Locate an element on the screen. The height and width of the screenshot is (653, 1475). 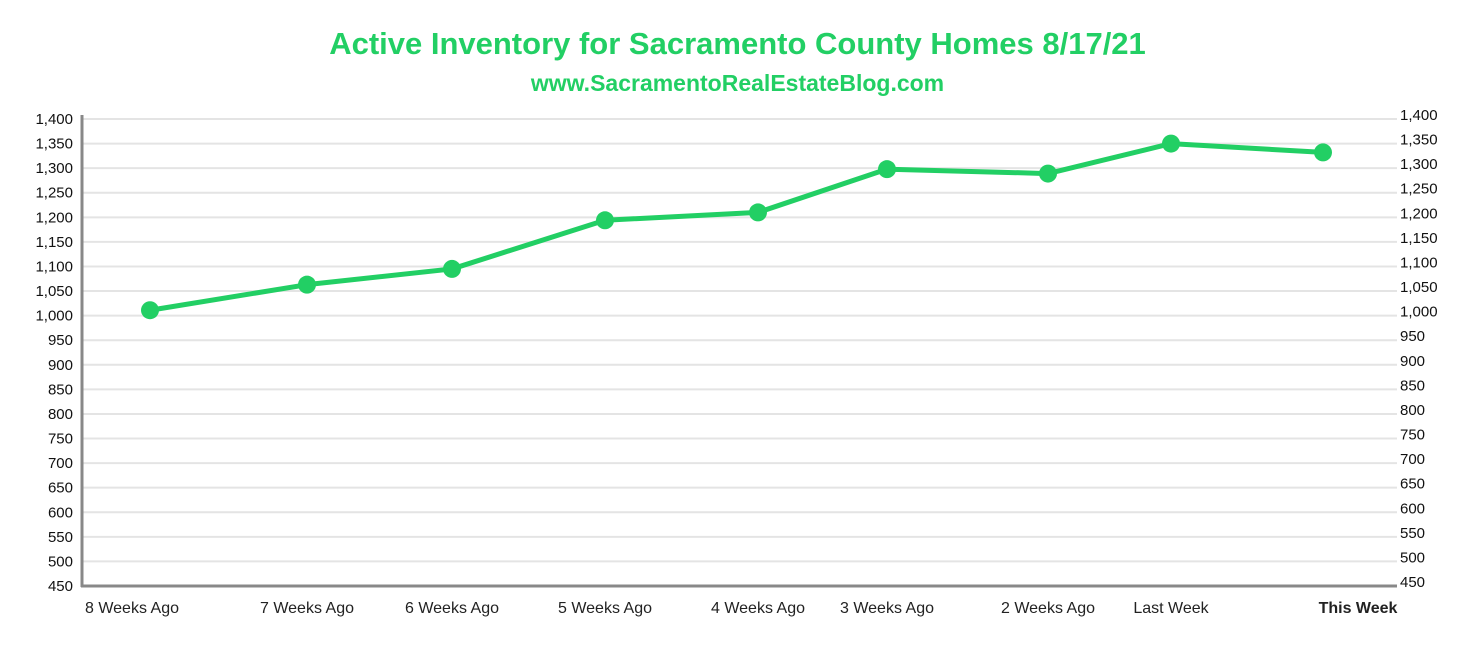
x-tick-label: 3 Weeks Ago is located at coordinates (887, 608).